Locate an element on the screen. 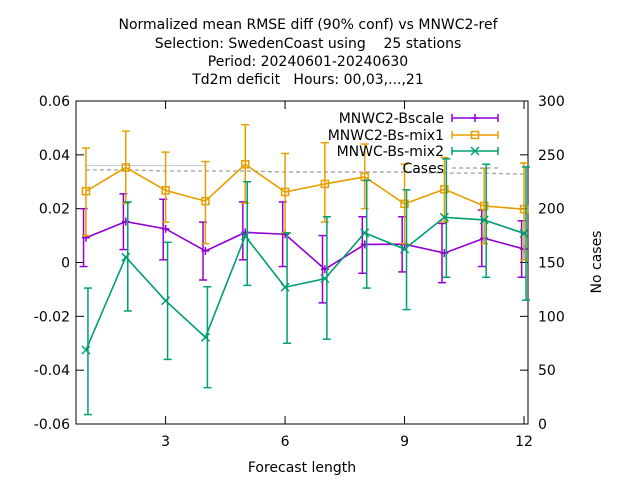 This screenshot has width=640, height=484. legend-label: Cases is located at coordinates (423, 169).